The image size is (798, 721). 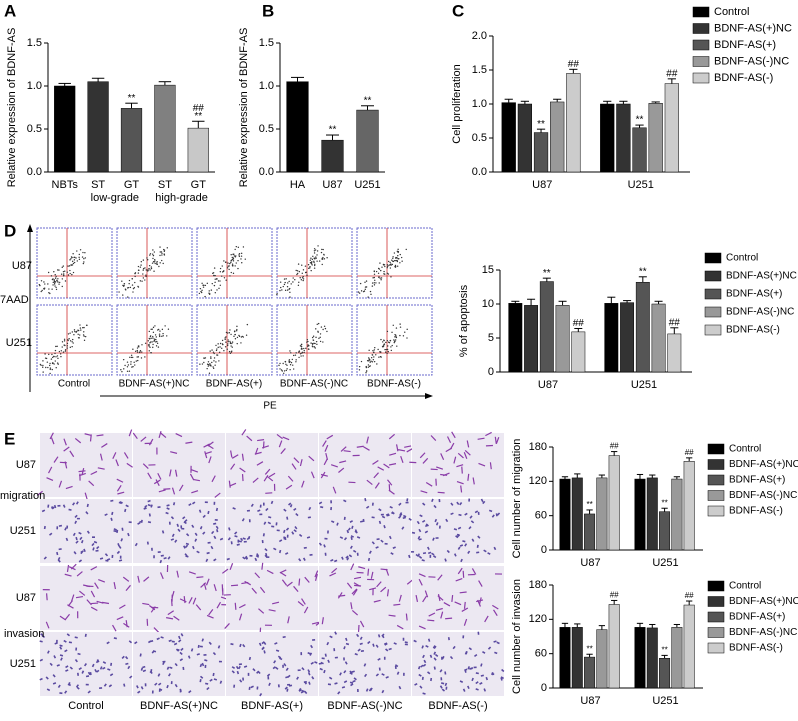 What do you see at coordinates (664, 502) in the screenshot?
I see `annotation: **` at bounding box center [664, 502].